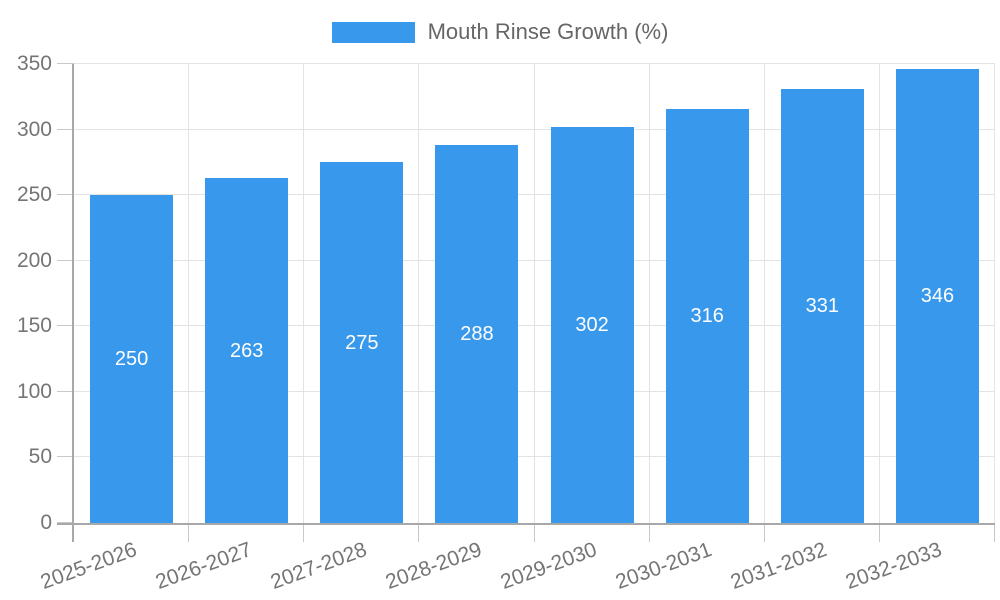 The image size is (1000, 600). I want to click on y-axis-line, so click(73, 303).